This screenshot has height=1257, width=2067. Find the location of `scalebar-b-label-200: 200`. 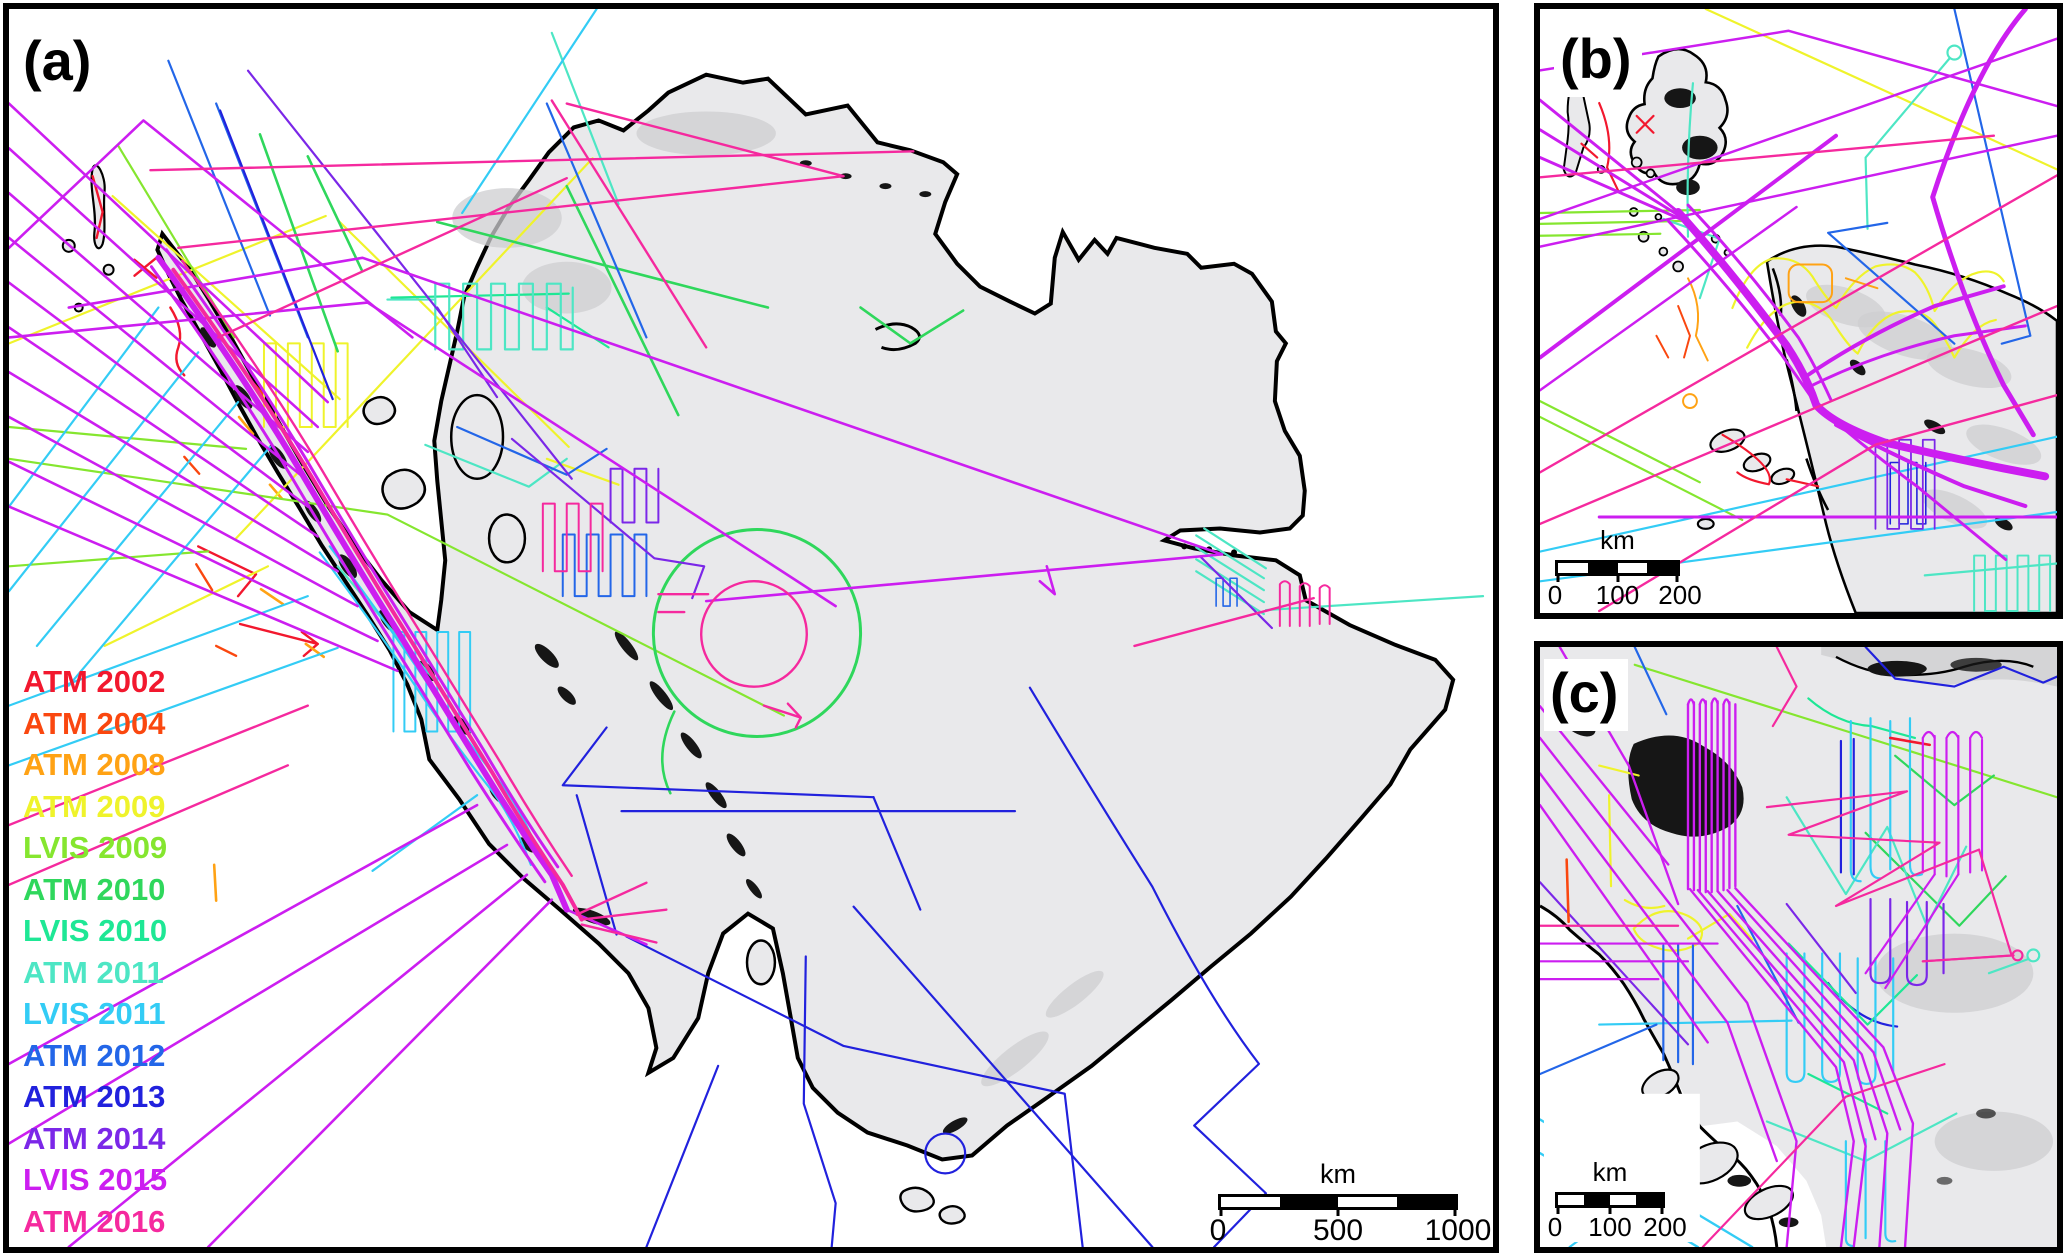

scalebar-b-label-200: 200 is located at coordinates (1680, 595).